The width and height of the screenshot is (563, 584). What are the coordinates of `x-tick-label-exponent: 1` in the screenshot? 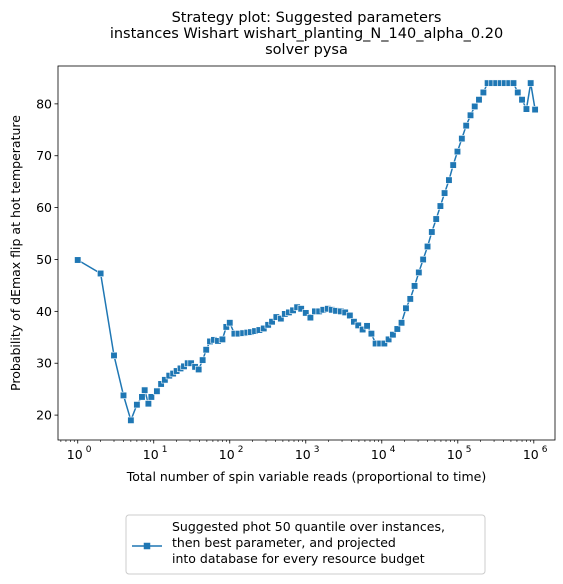 It's located at (165, 450).